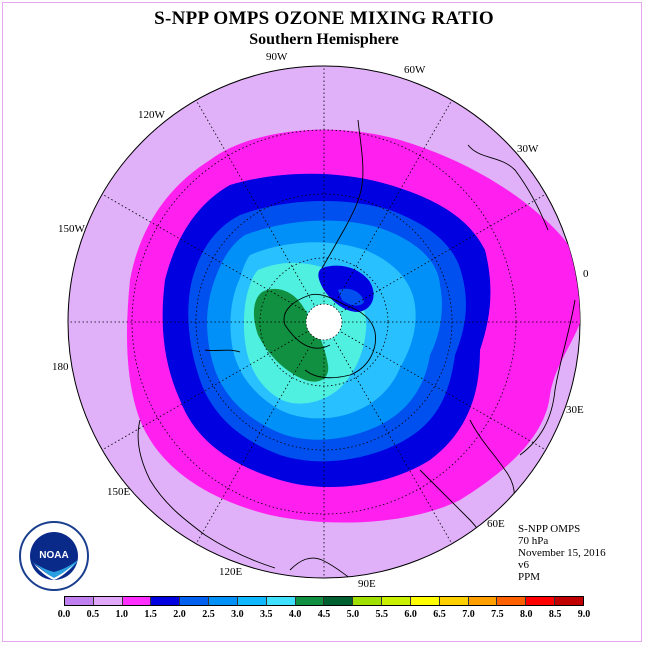  What do you see at coordinates (351, 297) in the screenshot?
I see `region-mid-pocket` at bounding box center [351, 297].